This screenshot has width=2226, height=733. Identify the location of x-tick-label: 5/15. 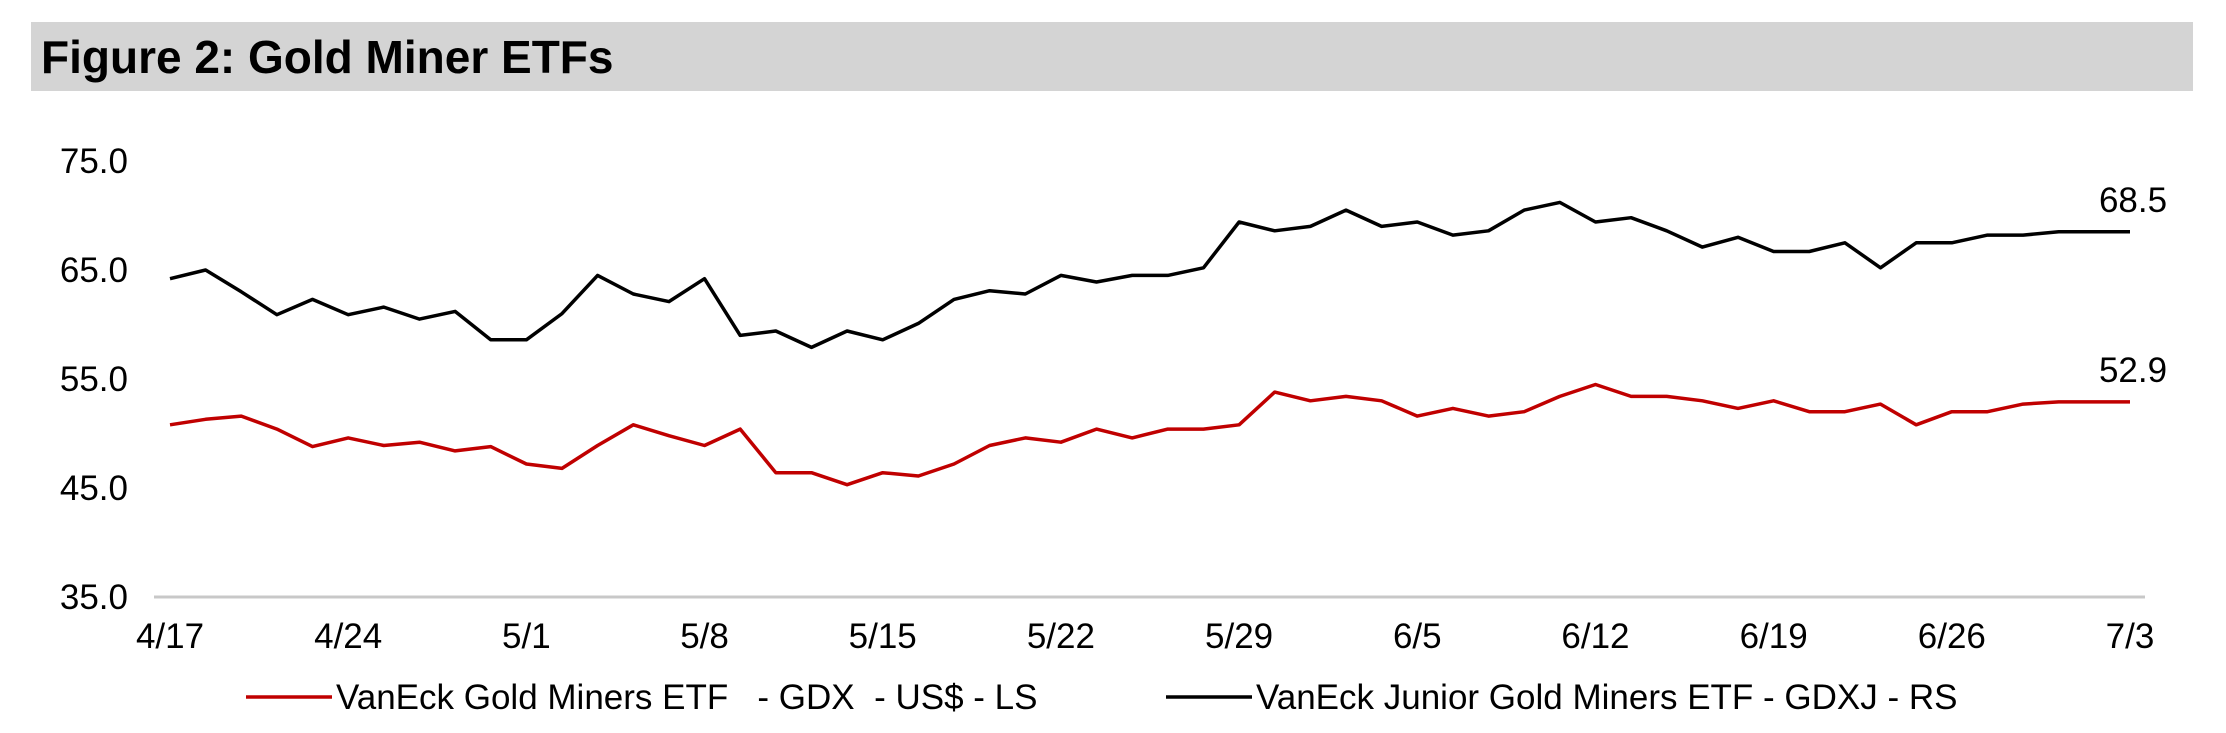
(883, 636).